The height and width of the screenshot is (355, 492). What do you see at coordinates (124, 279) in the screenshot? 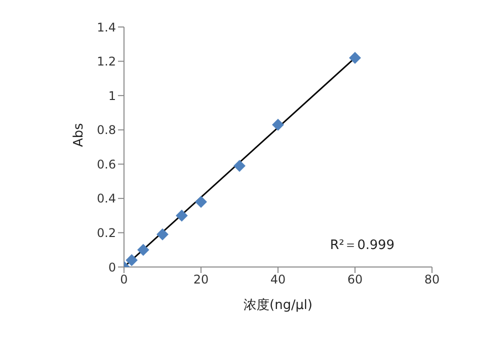
I see `x-tick-label: 0` at bounding box center [124, 279].